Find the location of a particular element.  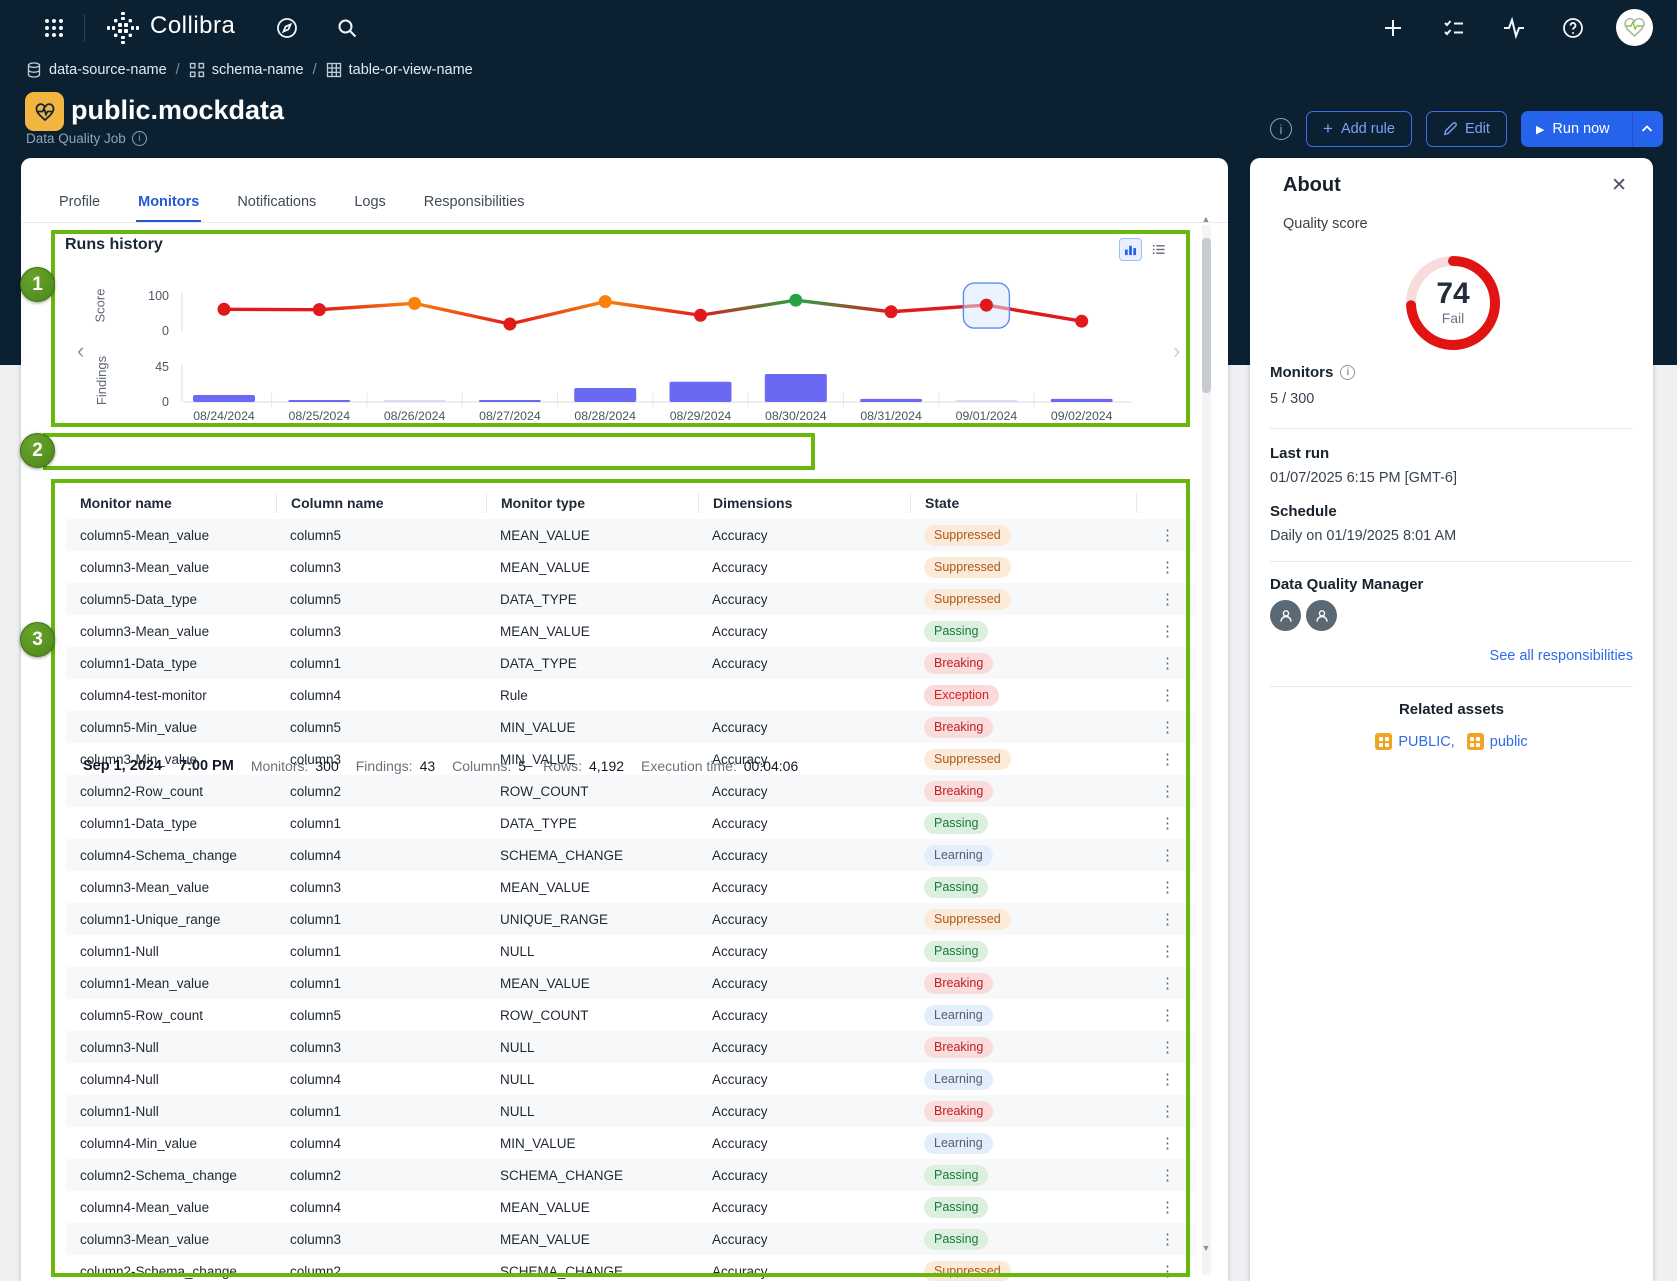

findings-bar-08/26/2024 is located at coordinates (414, 401).